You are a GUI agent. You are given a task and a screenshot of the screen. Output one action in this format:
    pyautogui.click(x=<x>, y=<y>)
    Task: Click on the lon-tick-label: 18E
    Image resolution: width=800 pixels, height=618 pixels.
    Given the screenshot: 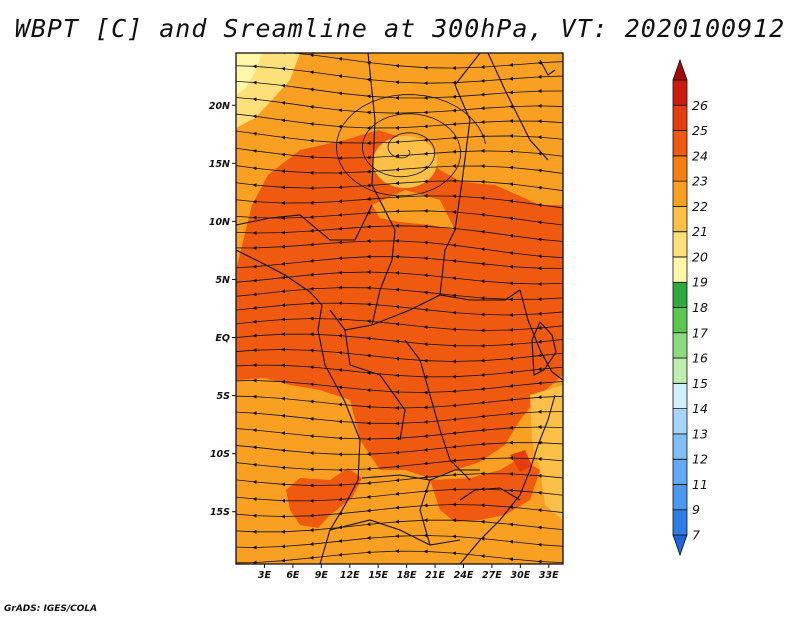 What is the action you would take?
    pyautogui.click(x=407, y=575)
    